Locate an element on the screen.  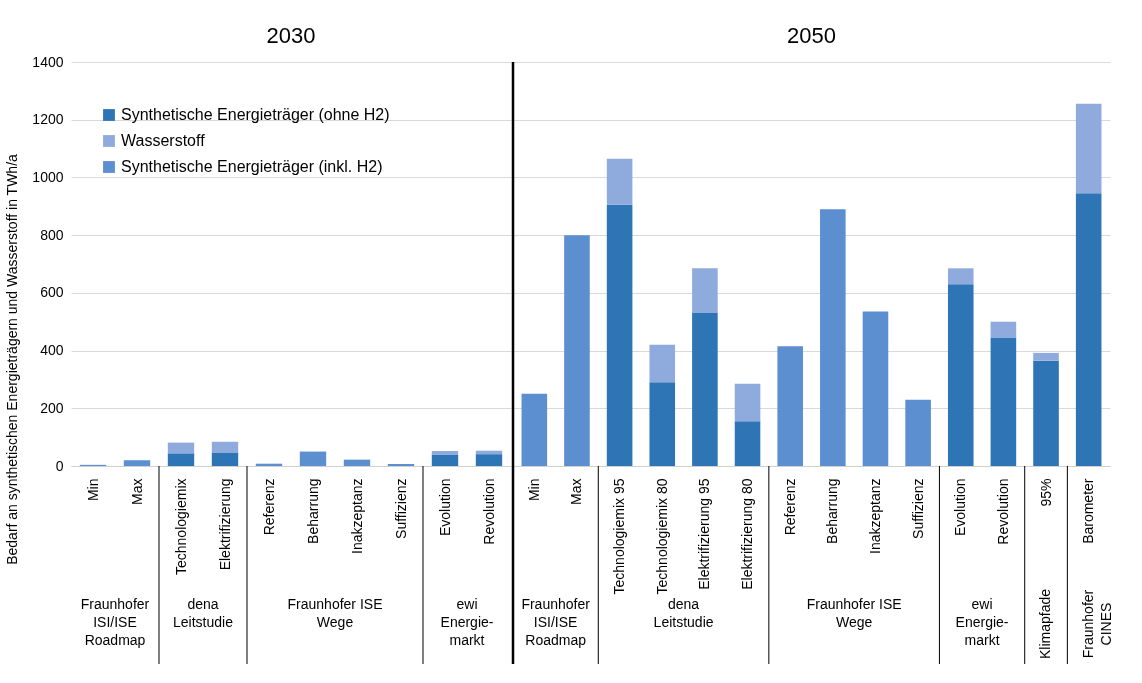
x-tick-label: Elektrifizierung 95 is located at coordinates (704, 534).